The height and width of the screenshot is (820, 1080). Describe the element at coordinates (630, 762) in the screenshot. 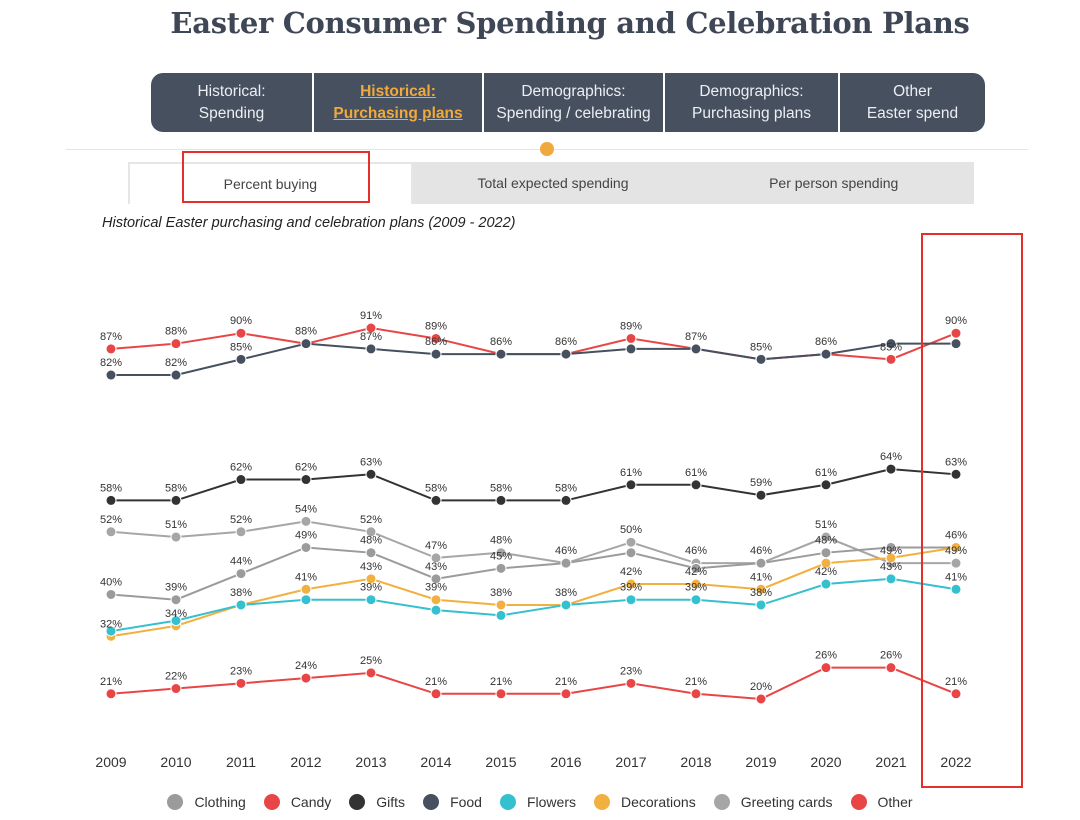

I see `x-tick-label: 2017` at that location.